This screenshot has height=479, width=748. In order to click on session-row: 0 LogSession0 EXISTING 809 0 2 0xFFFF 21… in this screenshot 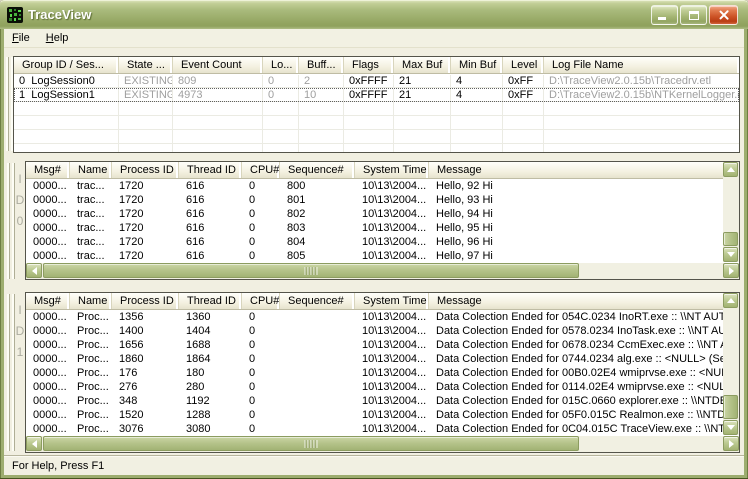, I will do `click(376, 81)`.